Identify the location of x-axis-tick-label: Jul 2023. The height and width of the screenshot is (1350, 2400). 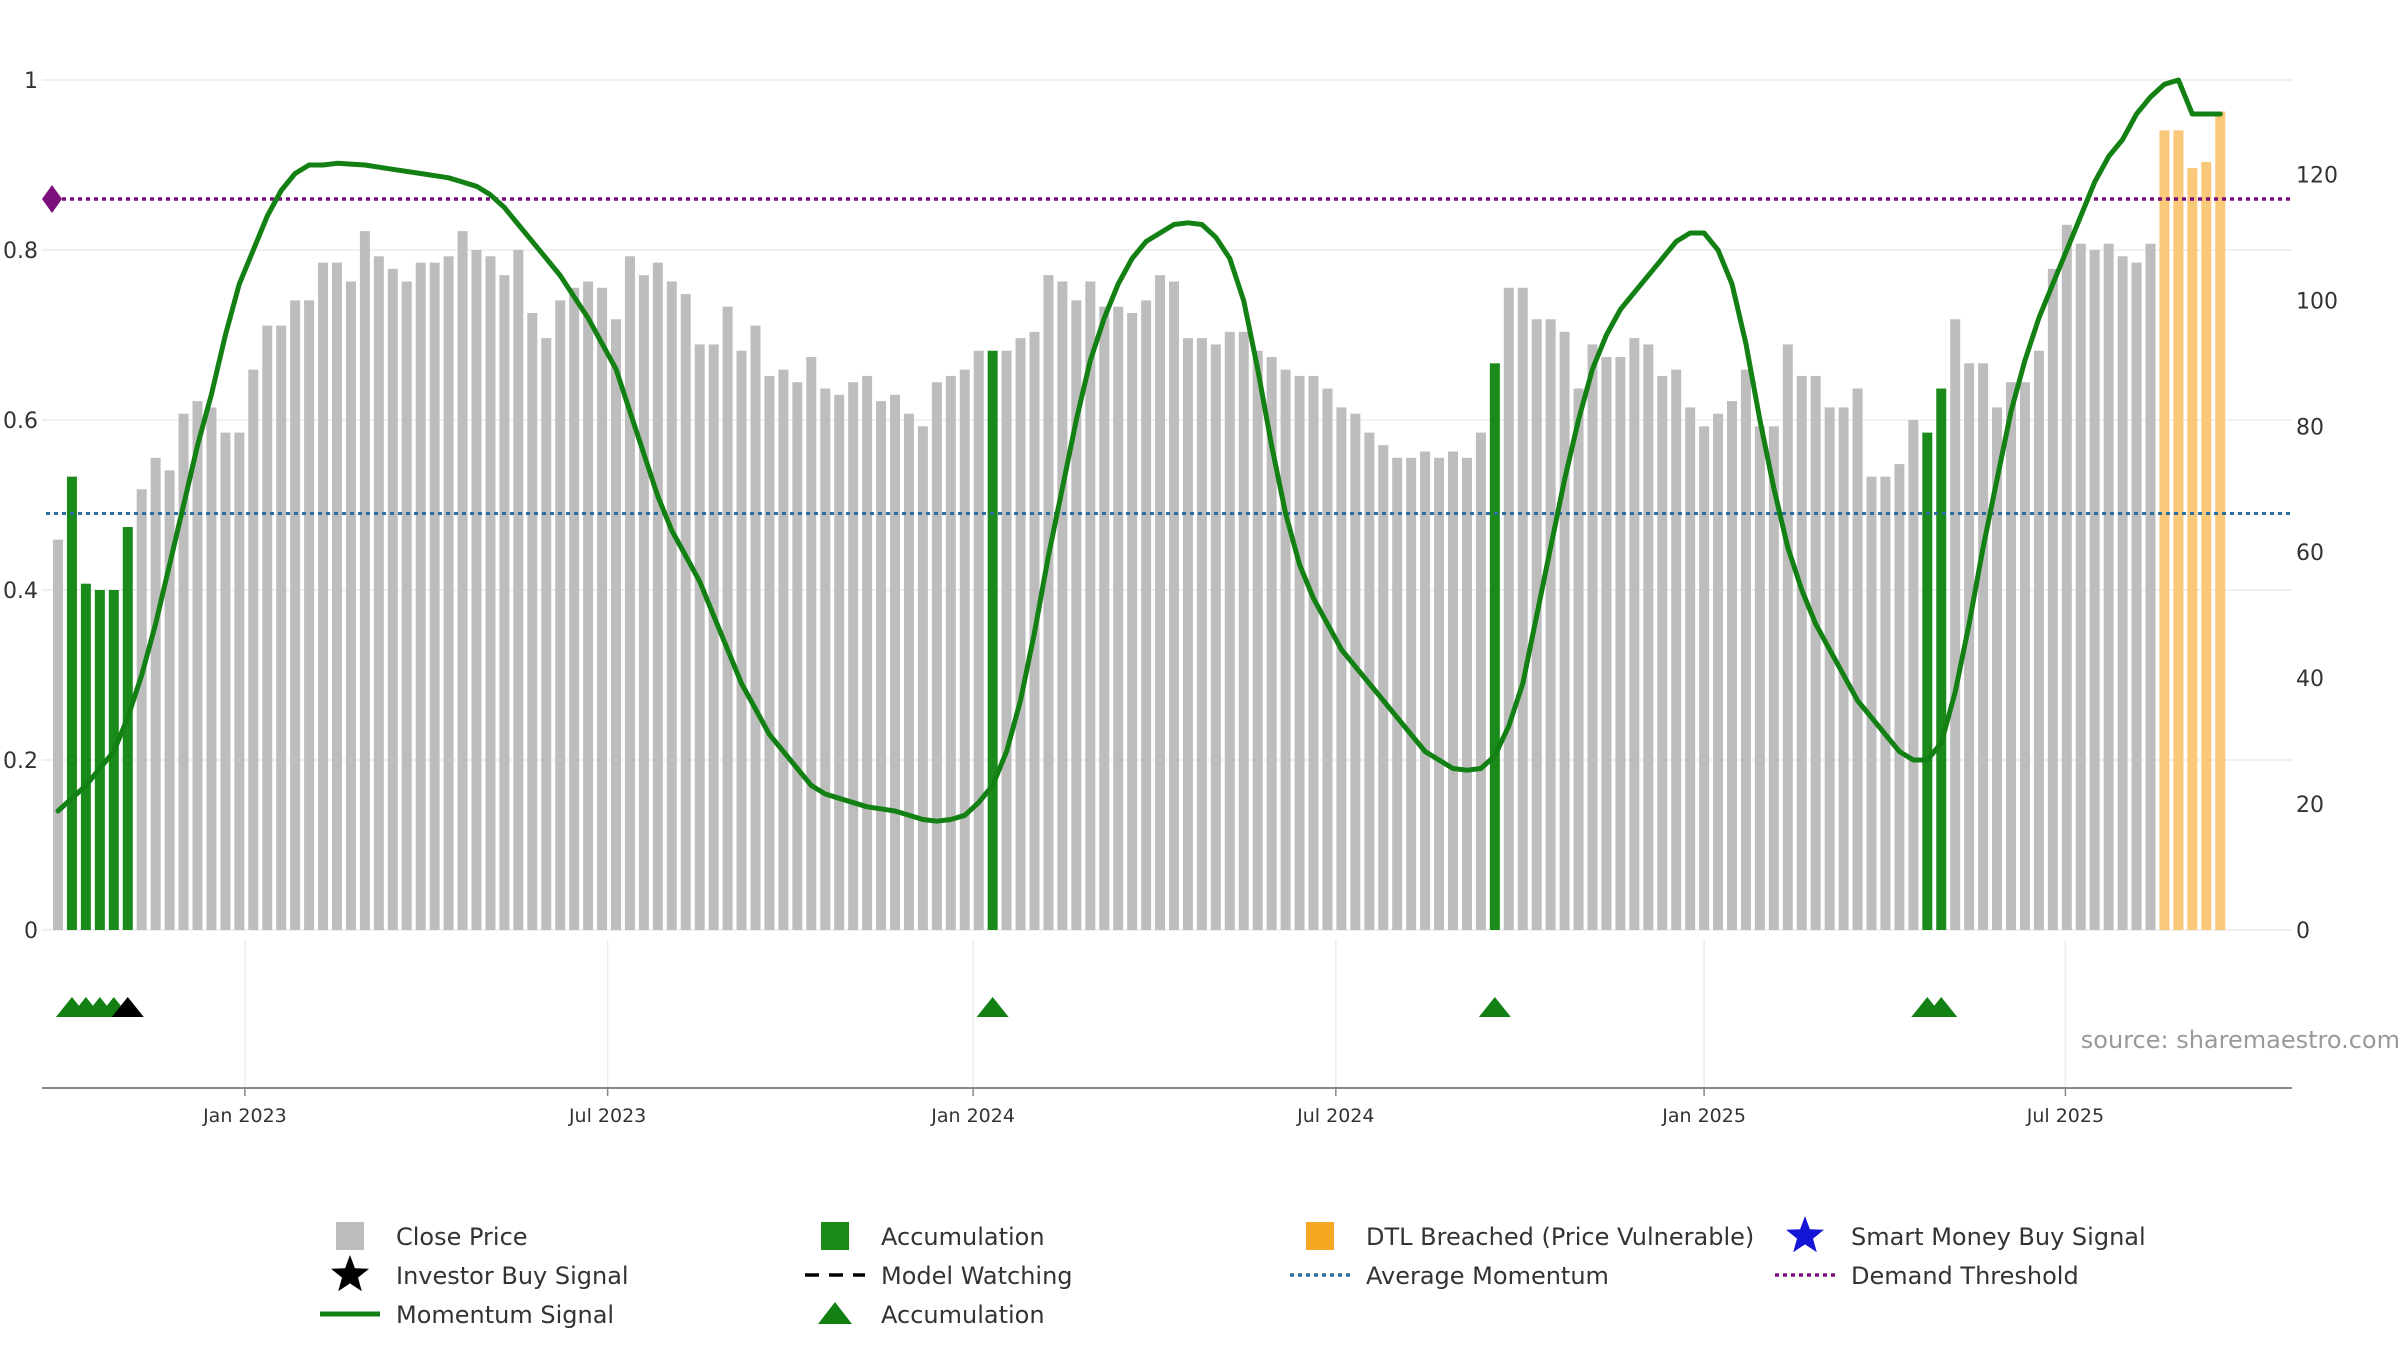
(607, 1116).